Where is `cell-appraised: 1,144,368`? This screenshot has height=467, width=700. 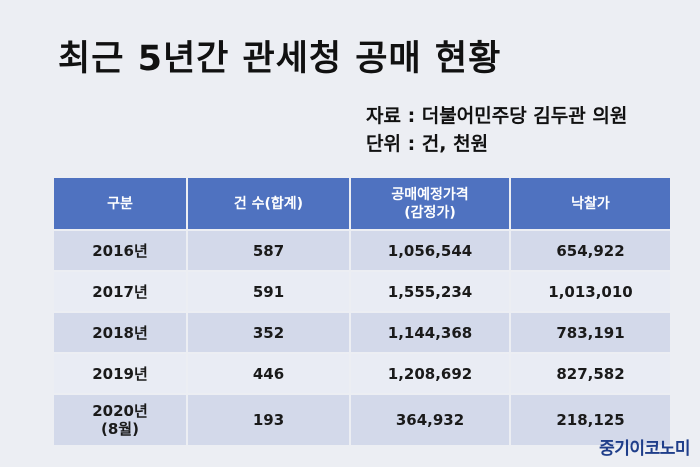 cell-appraised: 1,144,368 is located at coordinates (430, 332).